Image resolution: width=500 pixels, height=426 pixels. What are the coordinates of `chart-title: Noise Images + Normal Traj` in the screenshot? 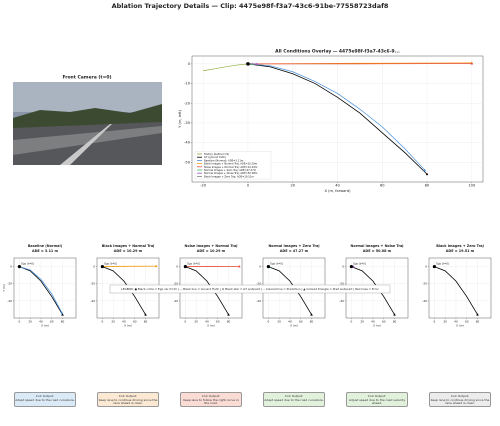 It's located at (211, 246).